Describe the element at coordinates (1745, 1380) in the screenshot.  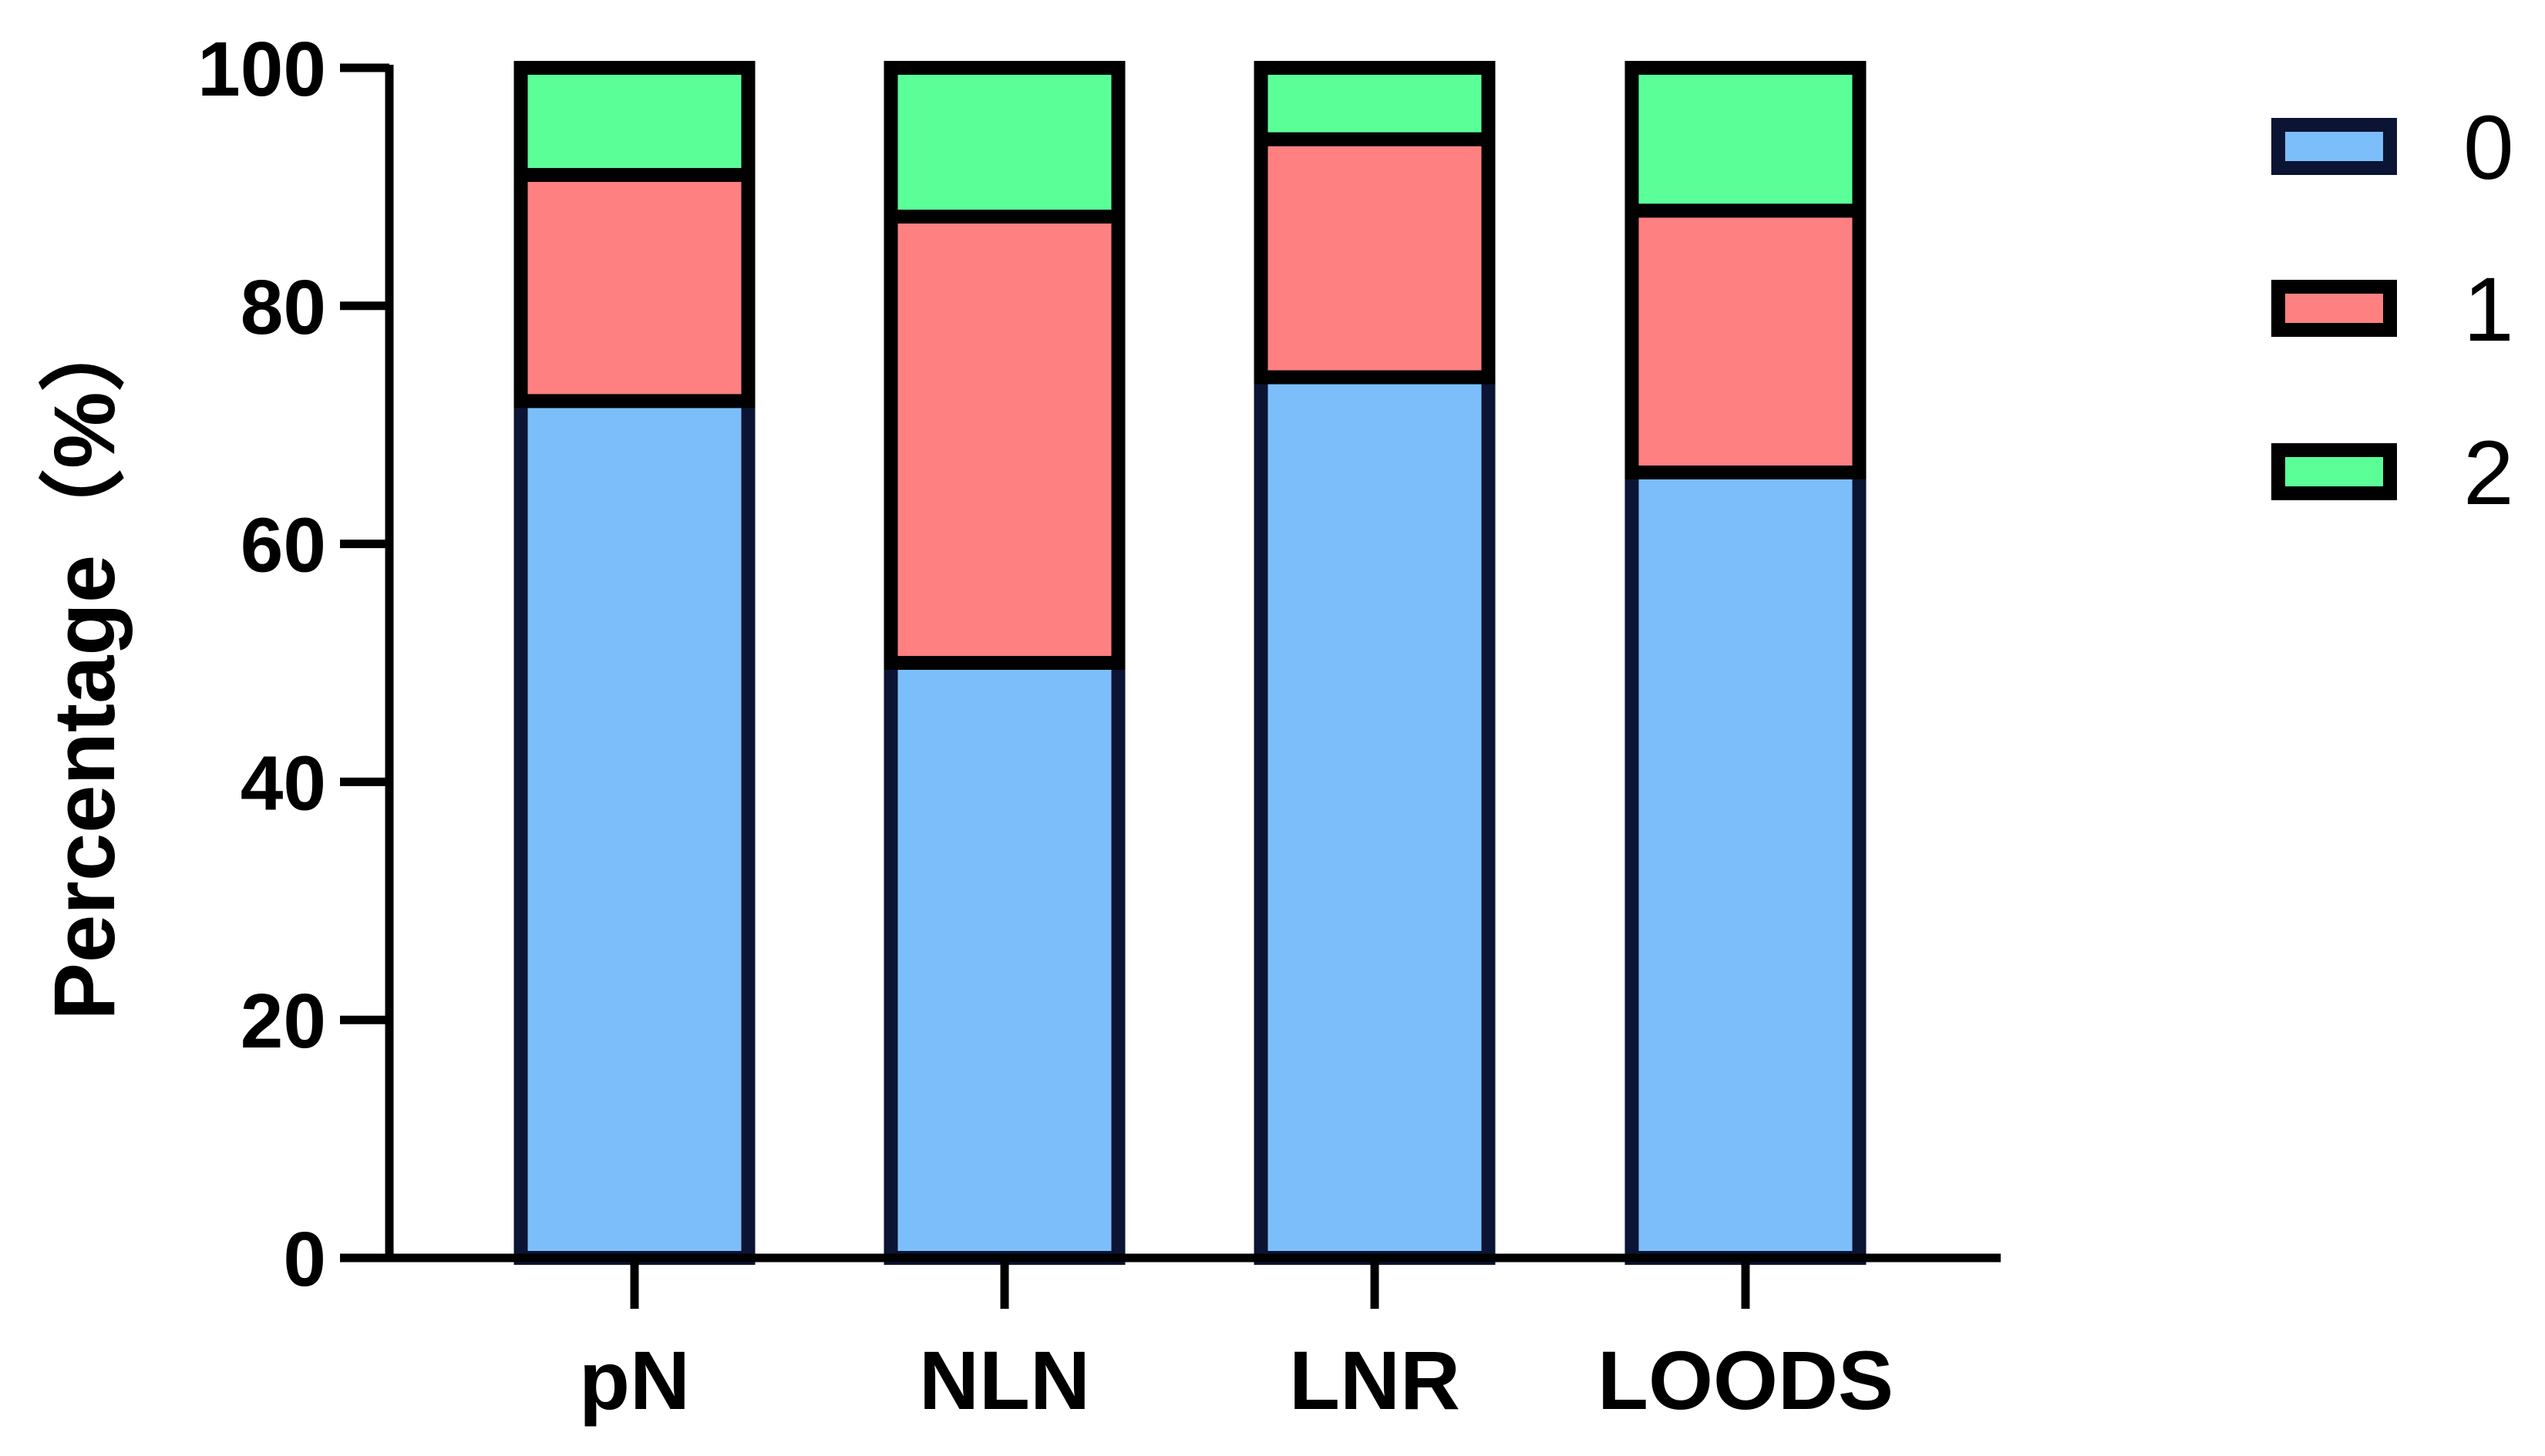
I see `x-category-label-loods: LOODS` at that location.